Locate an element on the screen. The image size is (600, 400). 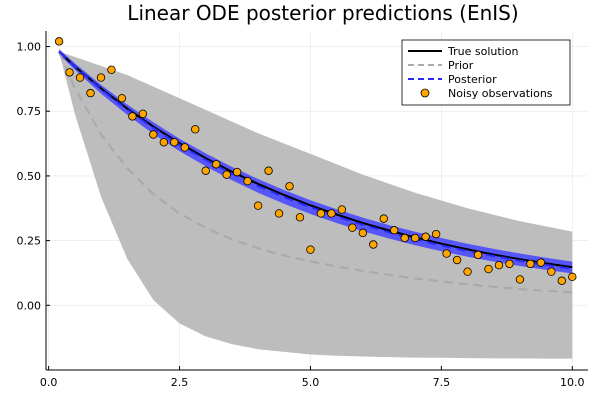
legend-label-true-solution: True solution is located at coordinates (482, 51).